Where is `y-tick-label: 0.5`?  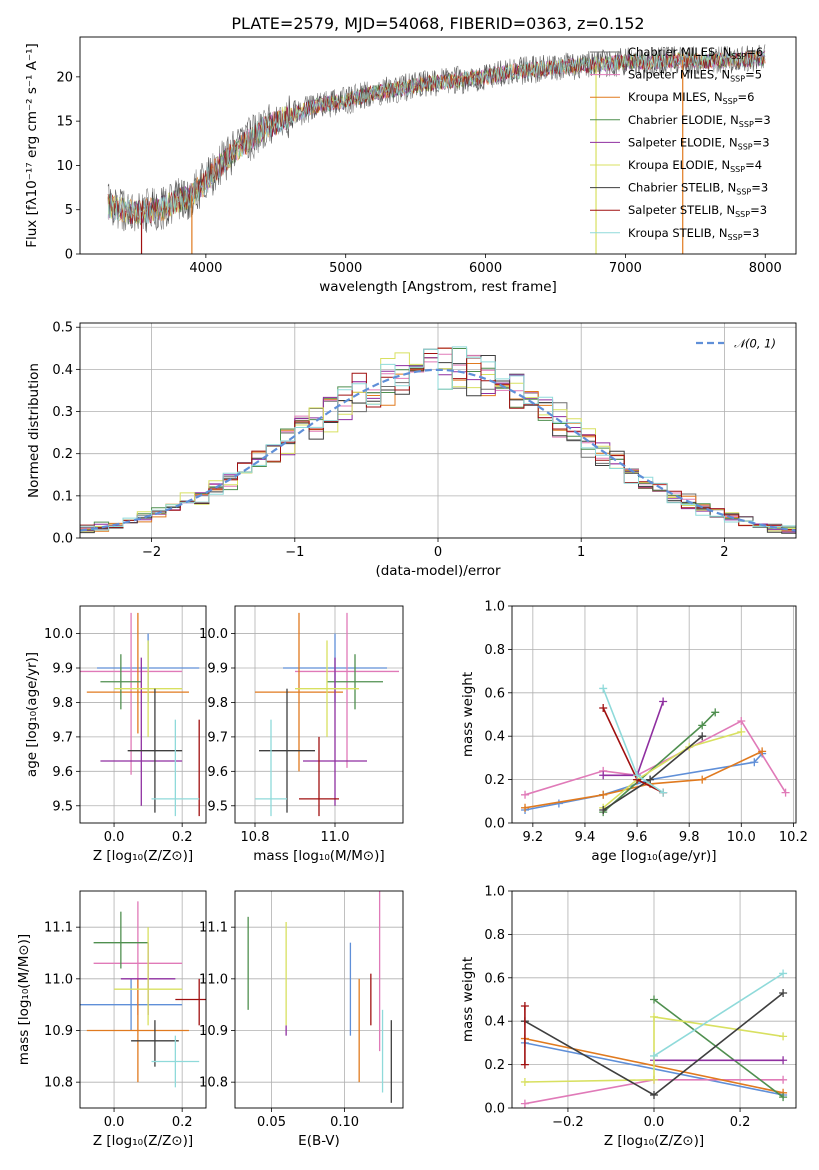
y-tick-label: 0.5 is located at coordinates (62, 328).